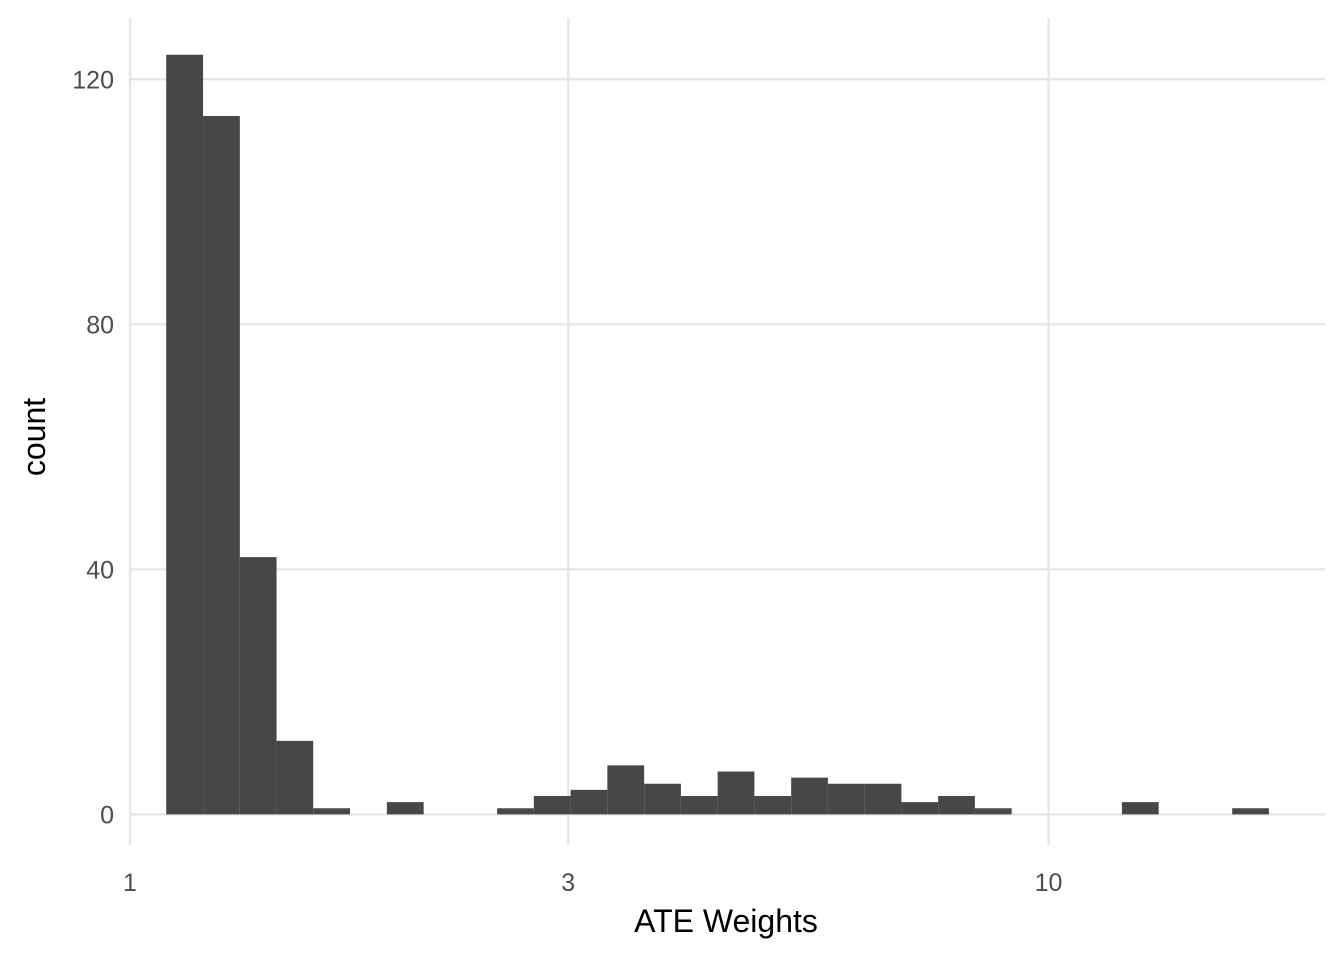 The height and width of the screenshot is (960, 1344). I want to click on y-axis-title: count, so click(34, 437).